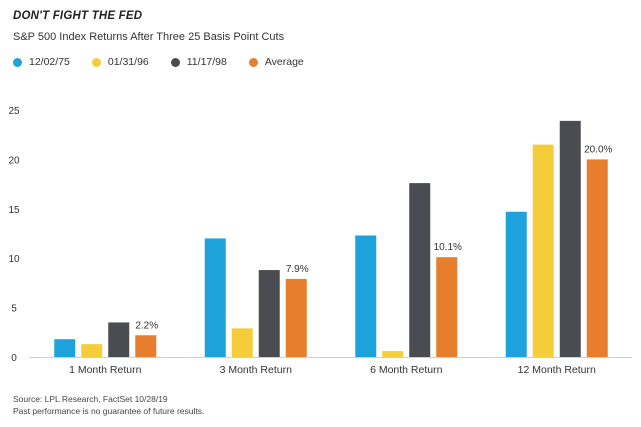 The width and height of the screenshot is (641, 427). What do you see at coordinates (105, 370) in the screenshot?
I see `x-tick-label: 1 Month Return` at bounding box center [105, 370].